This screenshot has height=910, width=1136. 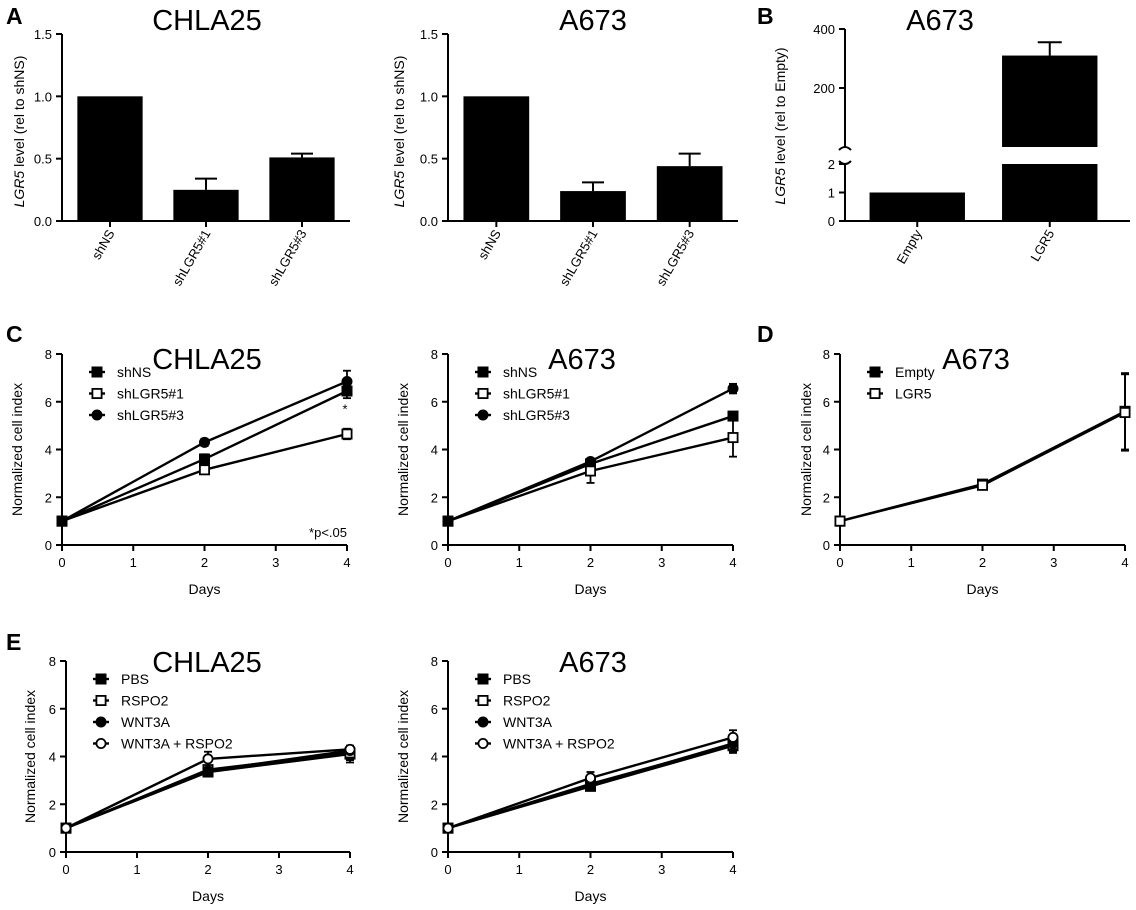 What do you see at coordinates (1050, 192) in the screenshot?
I see `bar-2-lower` at bounding box center [1050, 192].